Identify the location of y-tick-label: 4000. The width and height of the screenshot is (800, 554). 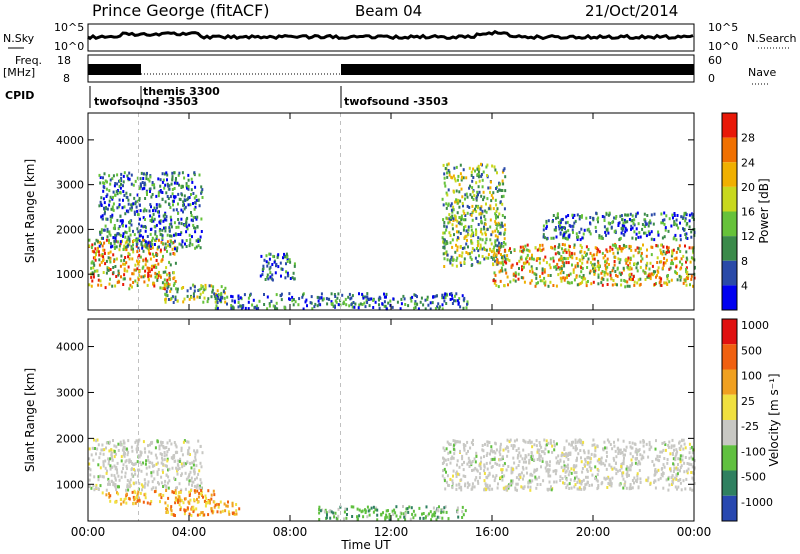
(70, 140).